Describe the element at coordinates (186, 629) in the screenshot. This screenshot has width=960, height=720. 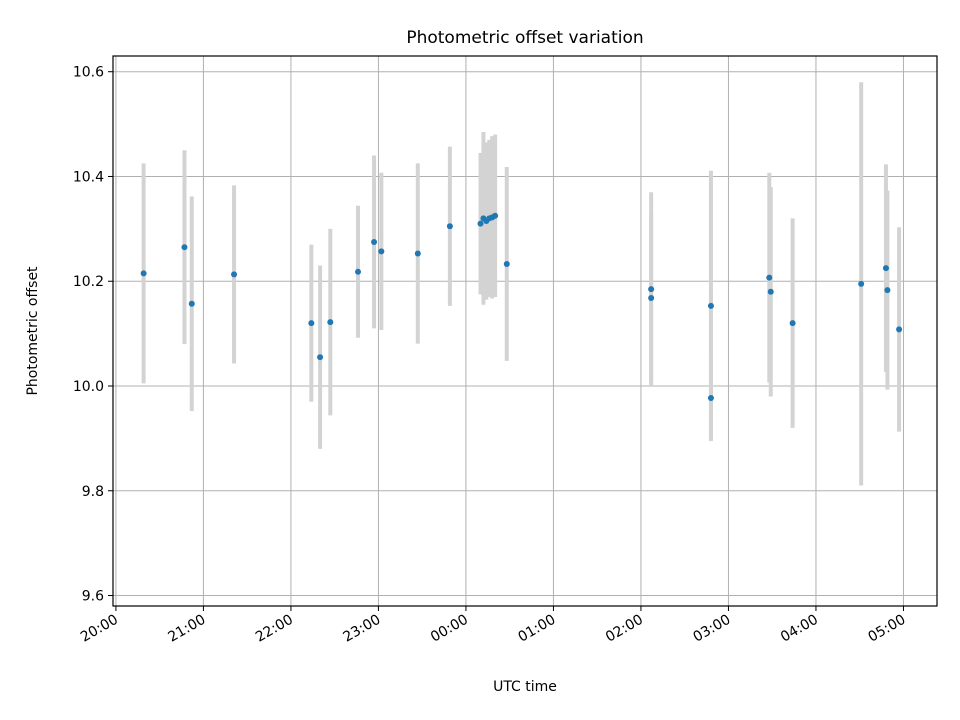
I see `x-tick-label: 21:00` at that location.